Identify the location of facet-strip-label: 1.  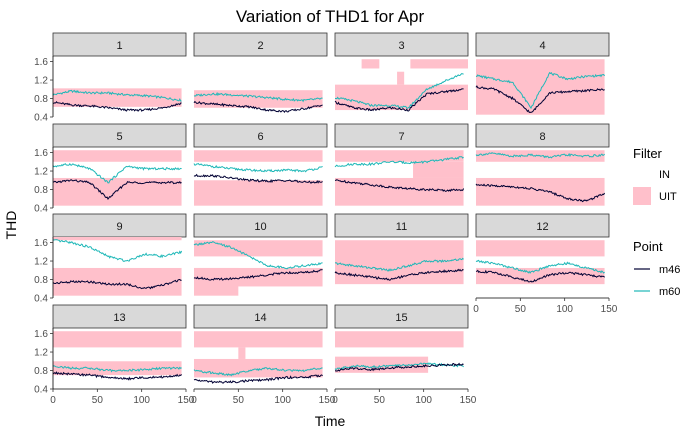
(119, 46).